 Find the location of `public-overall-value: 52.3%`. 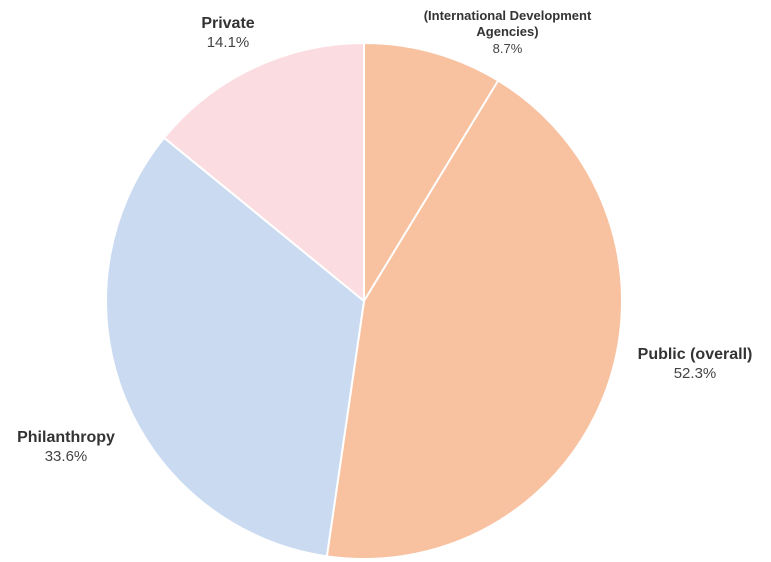

public-overall-value: 52.3% is located at coordinates (695, 373).